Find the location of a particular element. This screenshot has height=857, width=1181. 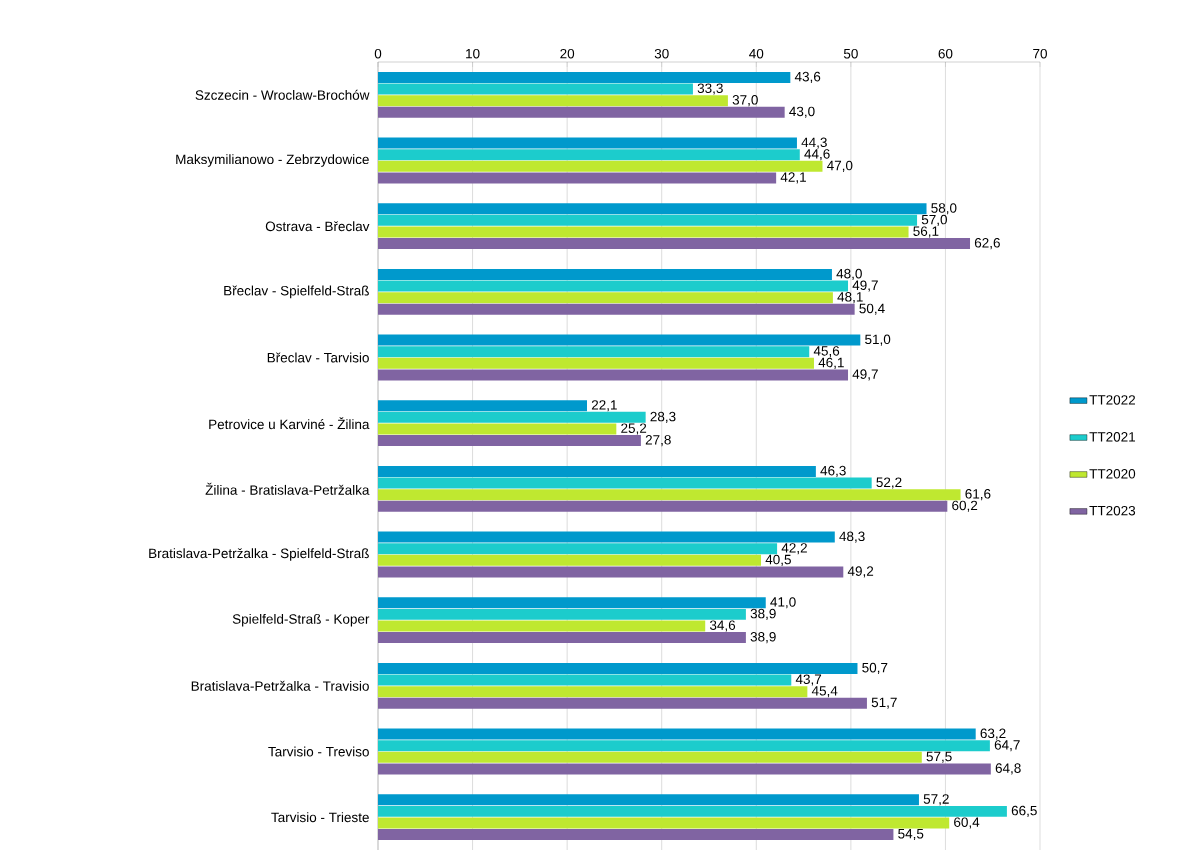

data-label: 57,0 is located at coordinates (934, 220).